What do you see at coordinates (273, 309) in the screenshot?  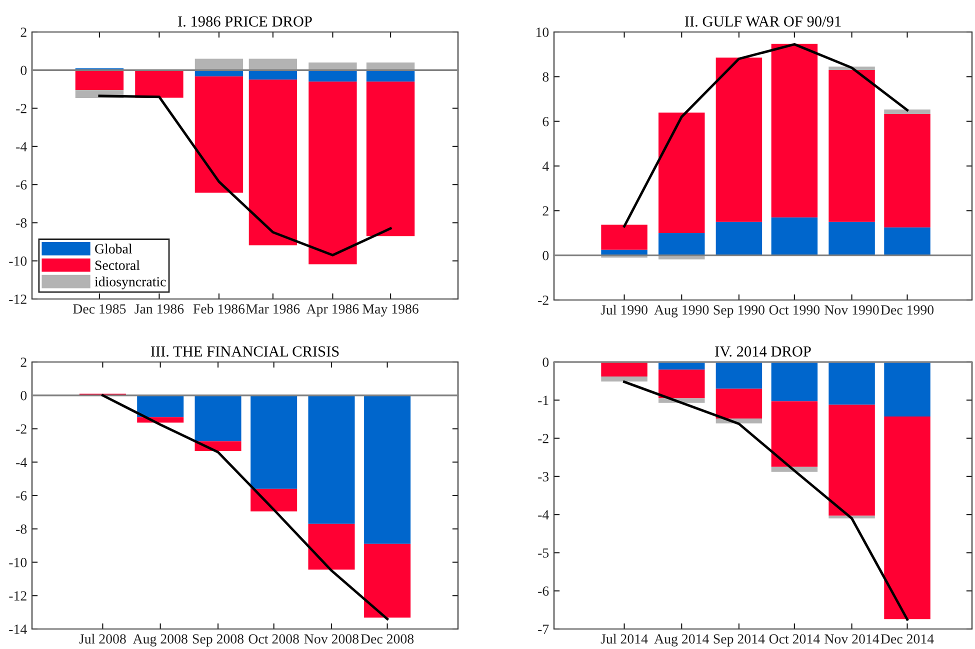 I see `x-tick-label: Mar 1986` at bounding box center [273, 309].